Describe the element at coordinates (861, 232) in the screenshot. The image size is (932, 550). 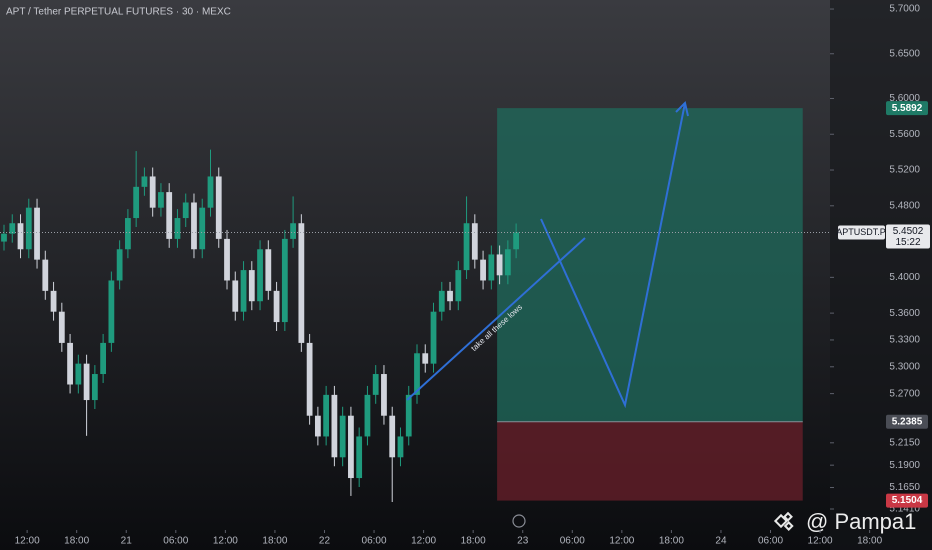
I see `symbol-label: APTUSDT.P` at that location.